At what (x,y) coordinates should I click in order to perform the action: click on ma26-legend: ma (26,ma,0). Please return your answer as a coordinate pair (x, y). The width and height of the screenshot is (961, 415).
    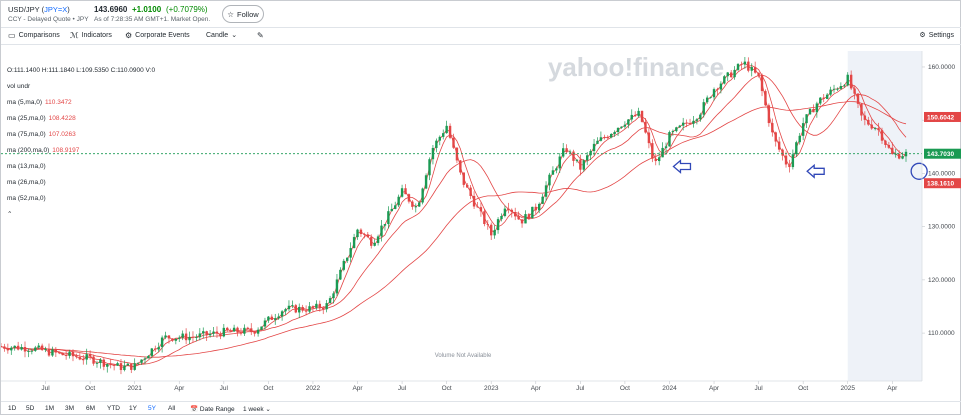
    Looking at the image, I should click on (81, 183).